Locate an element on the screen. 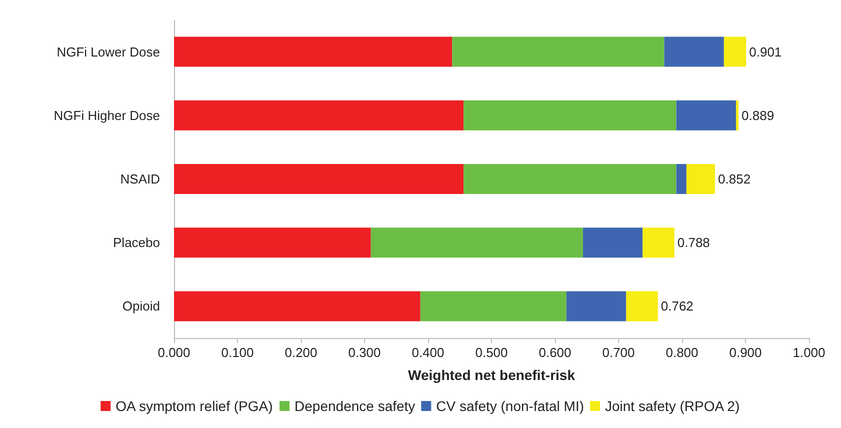 Image resolution: width=841 pixels, height=428 pixels. legend-label: Joint safety (RPOA 2) is located at coordinates (672, 406).